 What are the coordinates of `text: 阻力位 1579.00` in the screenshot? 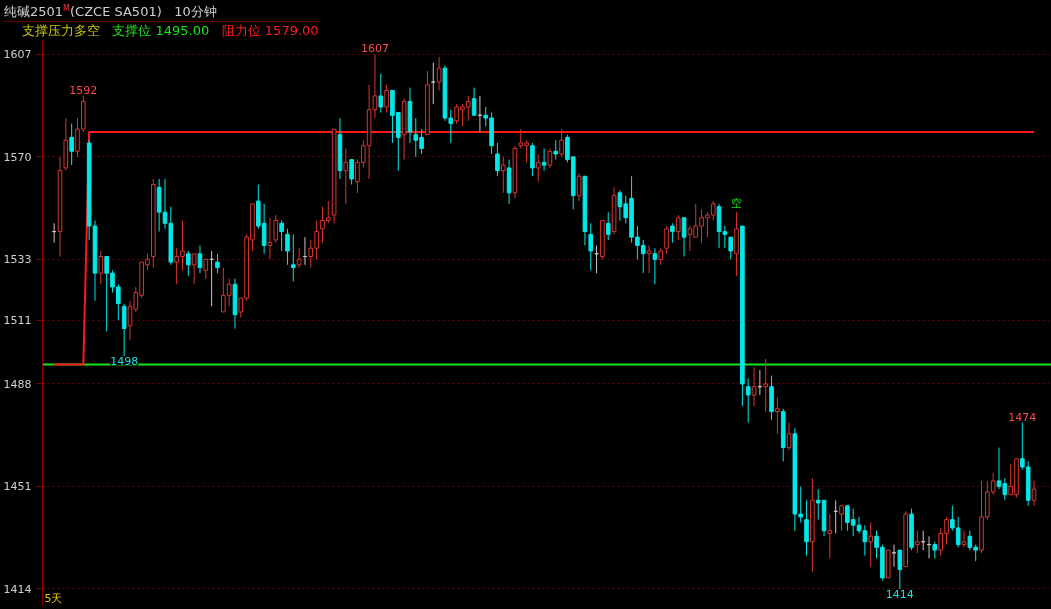 It's located at (270, 31).